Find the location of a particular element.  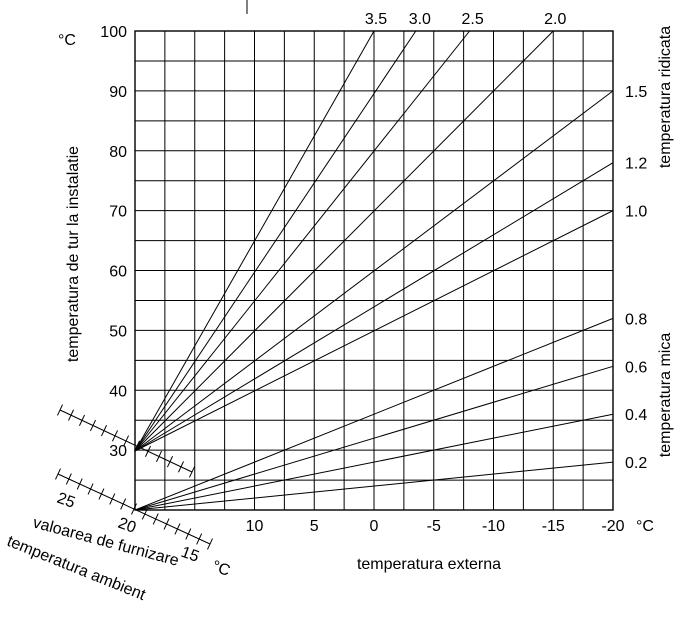

curve-label-3-5: 3.5 is located at coordinates (376, 19).